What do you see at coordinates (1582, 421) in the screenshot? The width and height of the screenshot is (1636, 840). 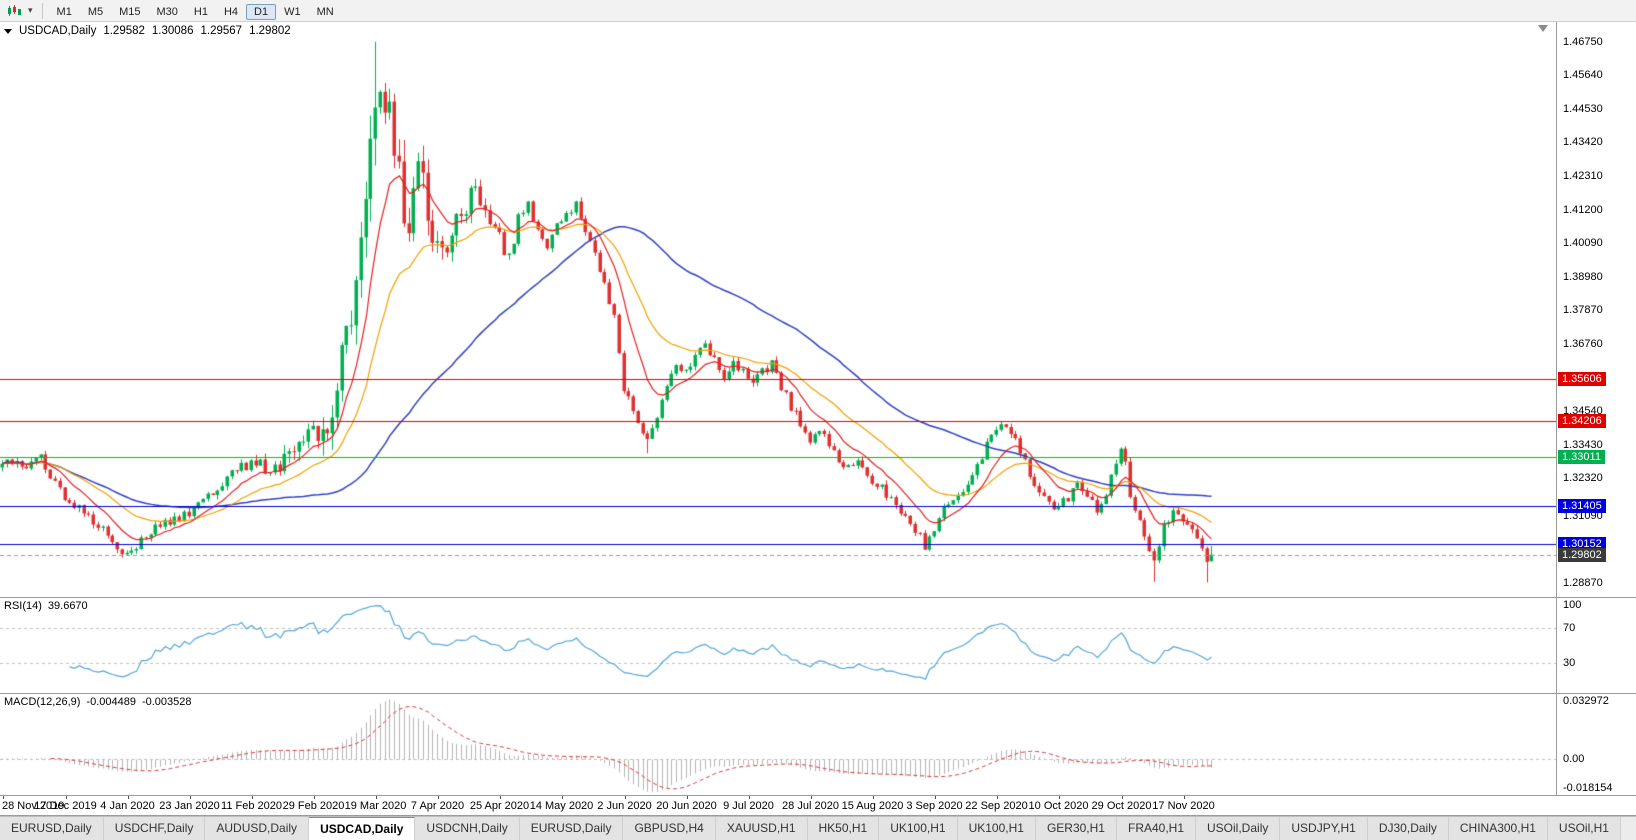 I see `price-level-badge: 1.34206` at bounding box center [1582, 421].